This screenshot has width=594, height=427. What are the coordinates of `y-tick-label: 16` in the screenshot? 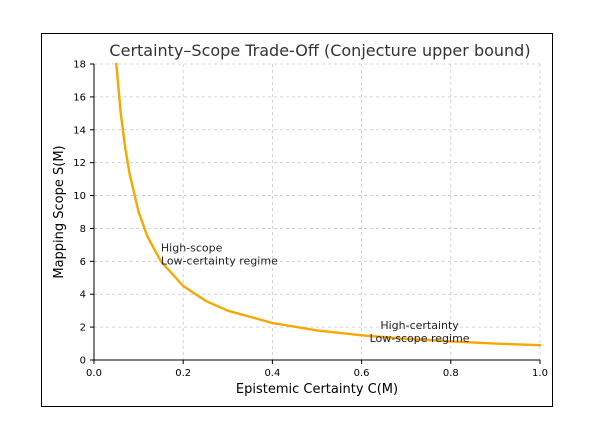 It's located at (79, 97).